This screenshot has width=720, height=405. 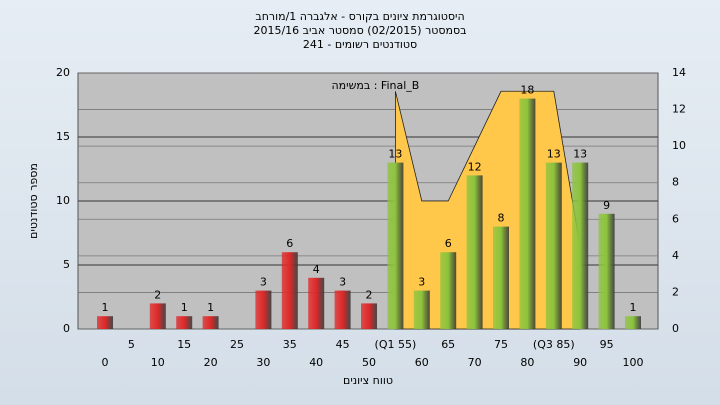 I want to click on y-tick-label: 5, so click(x=66, y=264).